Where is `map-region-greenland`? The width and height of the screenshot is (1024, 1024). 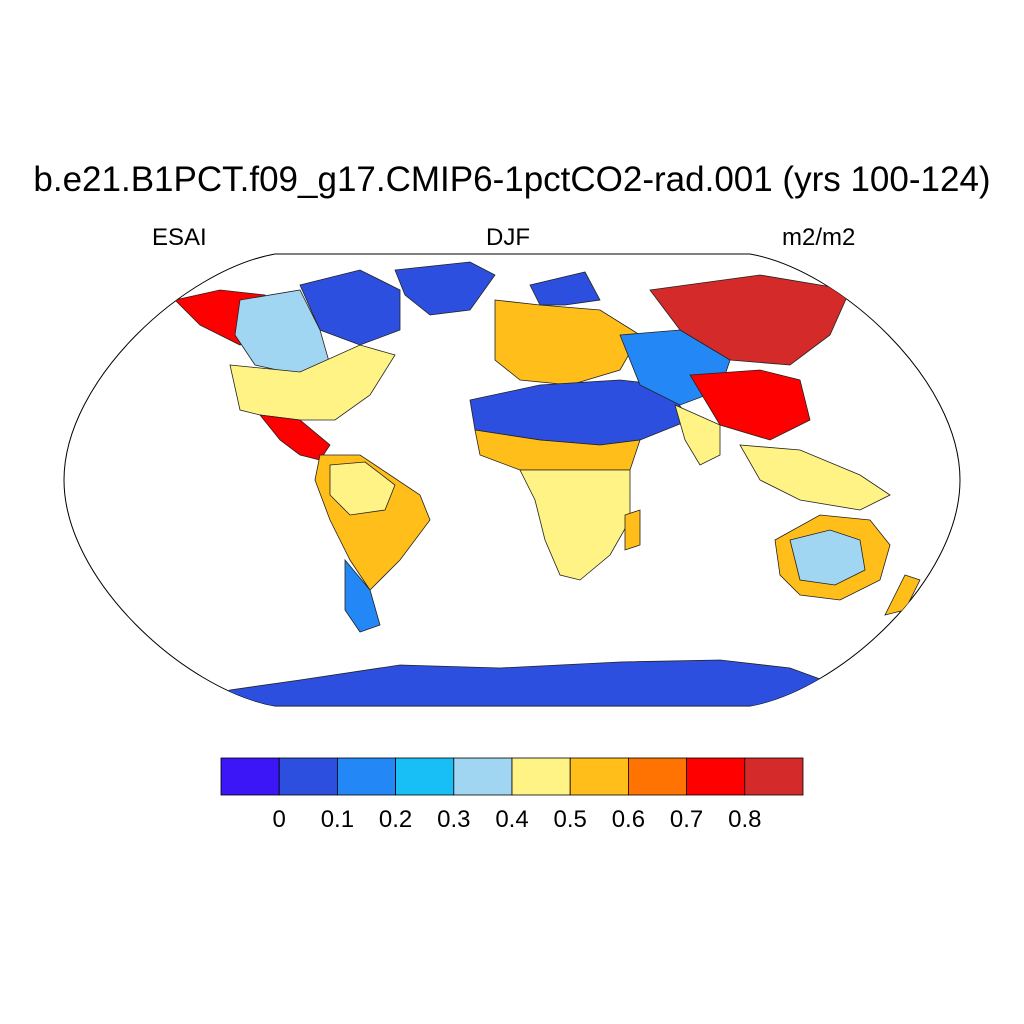 map-region-greenland is located at coordinates (445, 288).